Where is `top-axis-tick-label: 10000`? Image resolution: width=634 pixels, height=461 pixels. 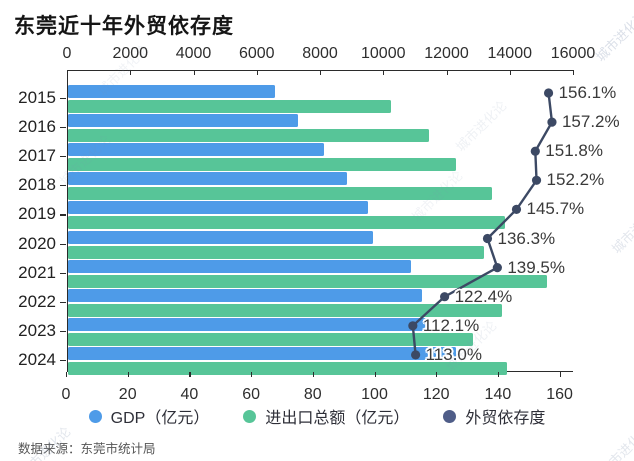 top-axis-tick-label: 10000 is located at coordinates (383, 53).